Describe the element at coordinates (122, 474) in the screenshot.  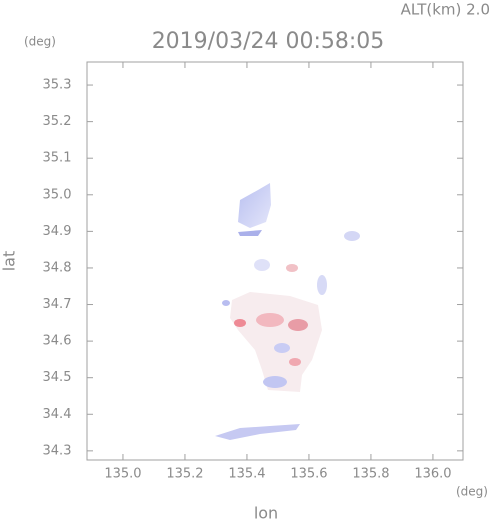
I see `x-tick-label: 135.0` at that location.